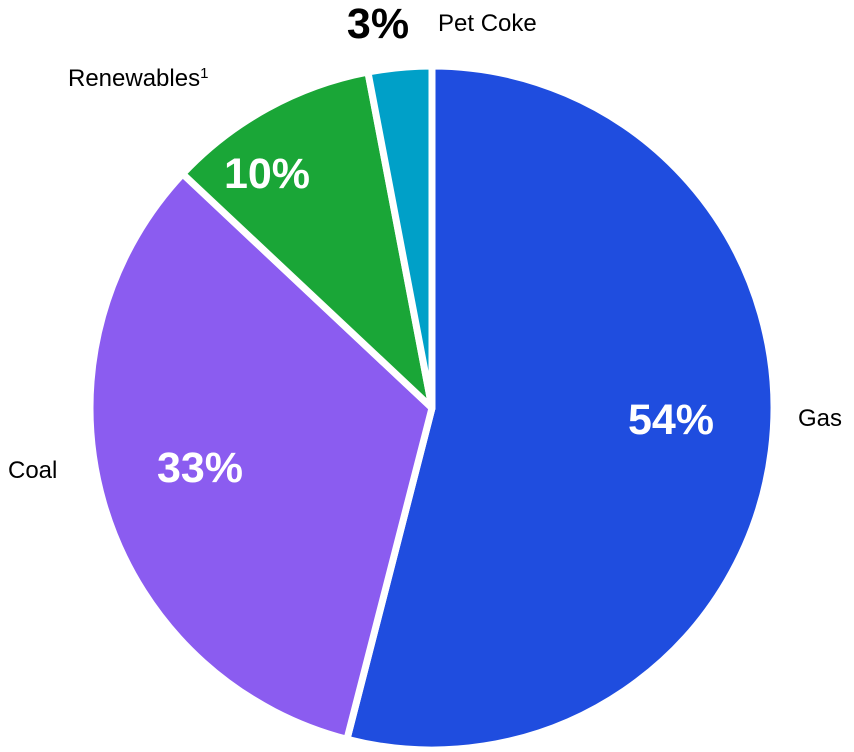  I want to click on label-renewables-footnote: 1, so click(204, 73).